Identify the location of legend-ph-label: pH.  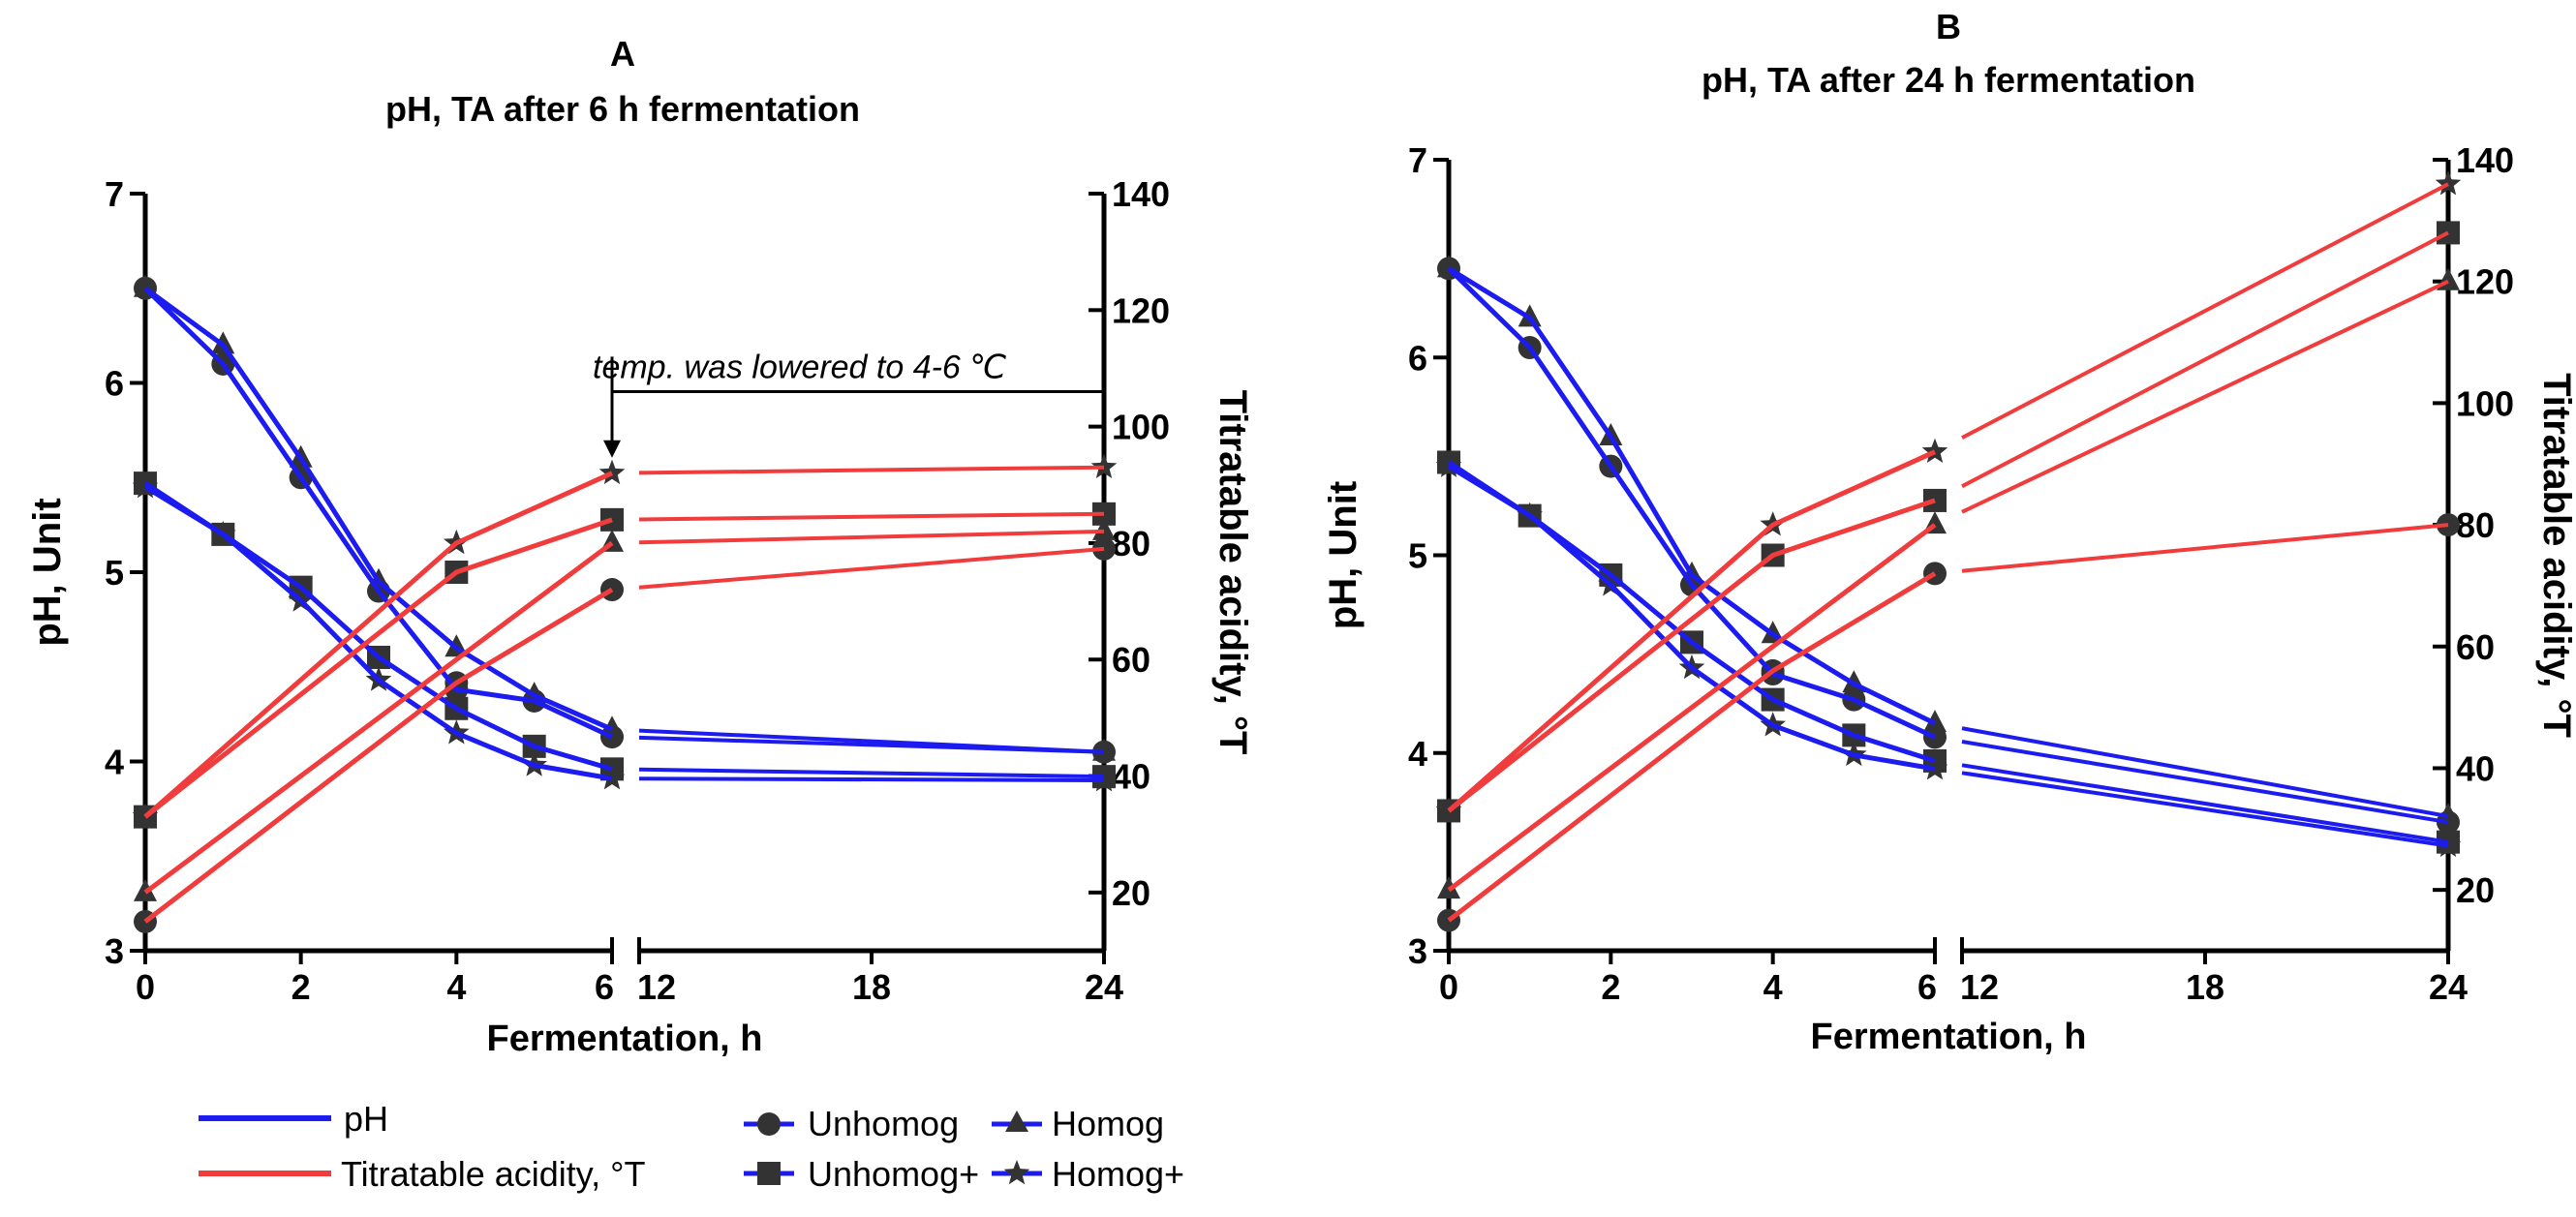
(366, 1119).